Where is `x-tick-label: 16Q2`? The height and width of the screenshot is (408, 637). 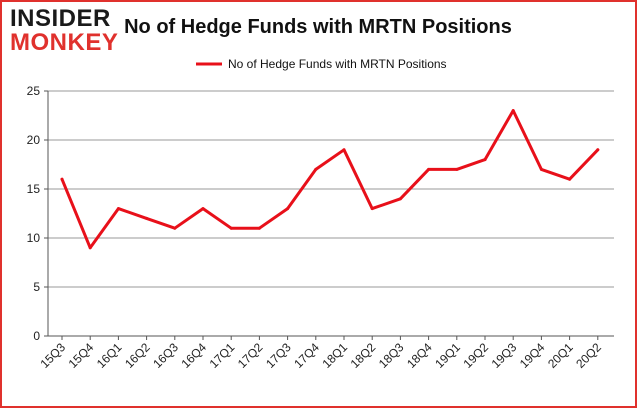
x-tick-label: 16Q2 is located at coordinates (137, 355).